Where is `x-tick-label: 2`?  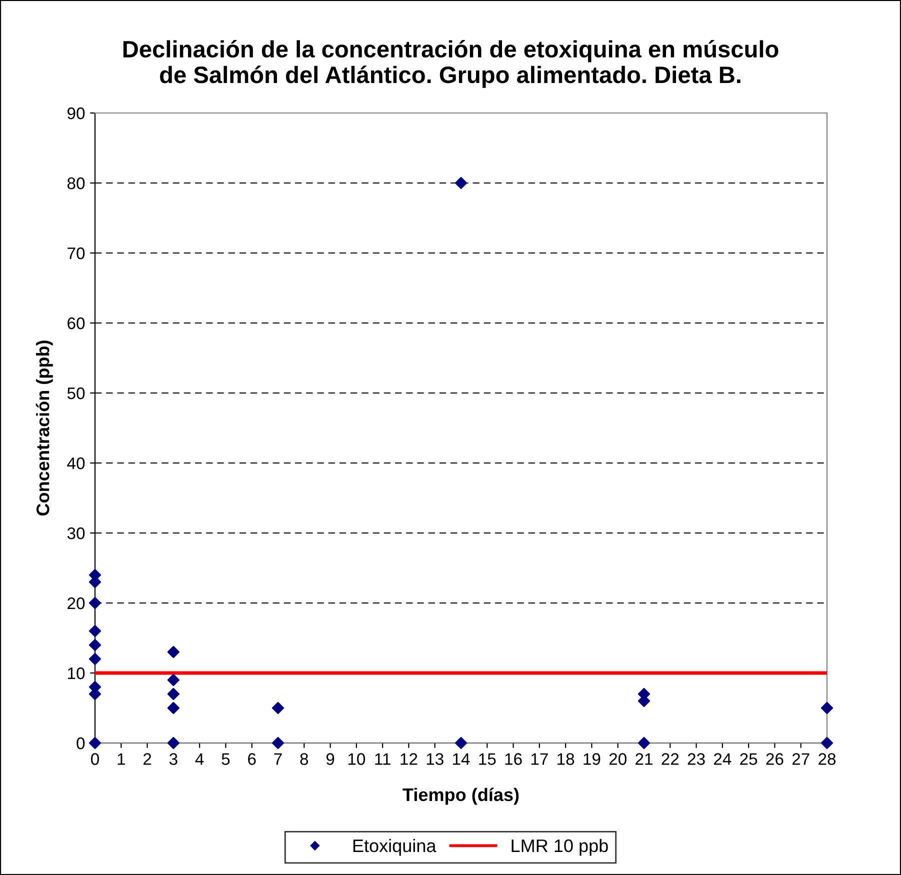 x-tick-label: 2 is located at coordinates (147, 759).